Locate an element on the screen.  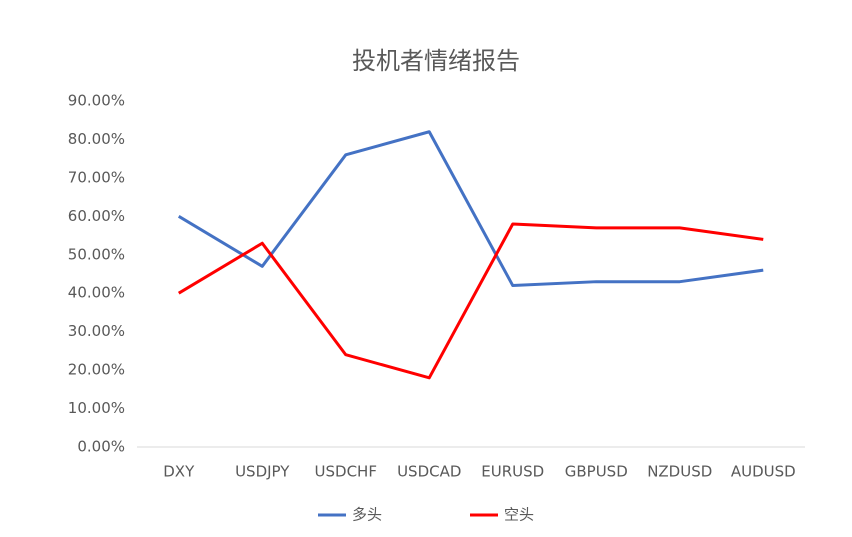
x-tick-label: NZDUSD is located at coordinates (679, 472).